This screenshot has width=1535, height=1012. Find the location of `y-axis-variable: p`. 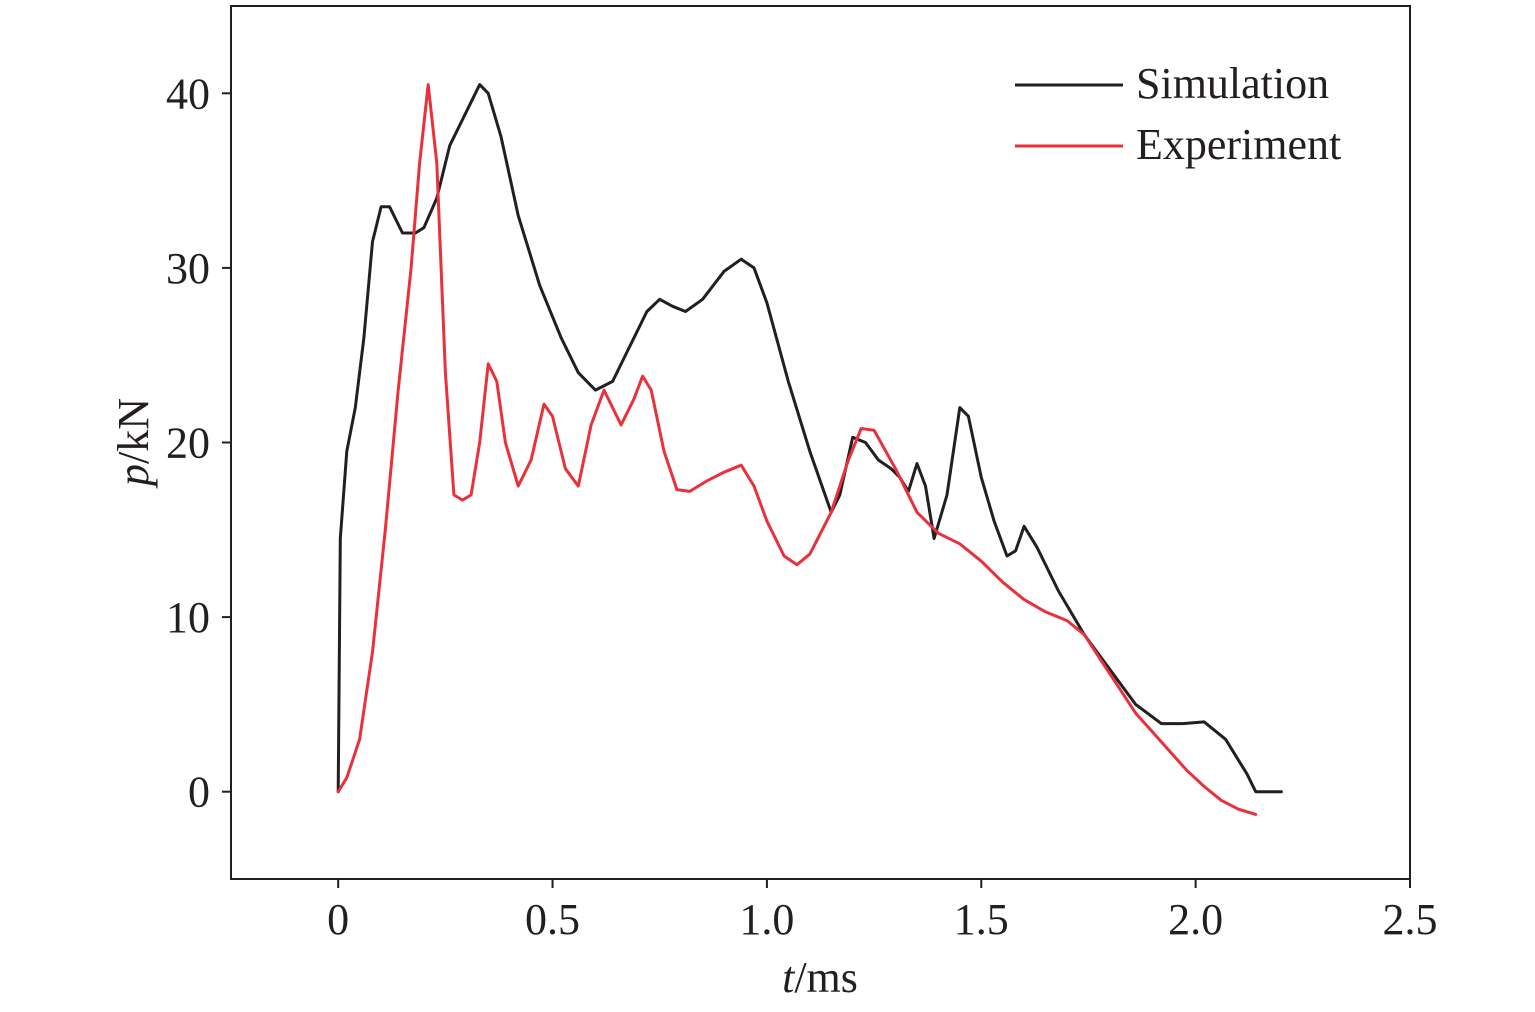

y-axis-variable: p is located at coordinates (133, 476).